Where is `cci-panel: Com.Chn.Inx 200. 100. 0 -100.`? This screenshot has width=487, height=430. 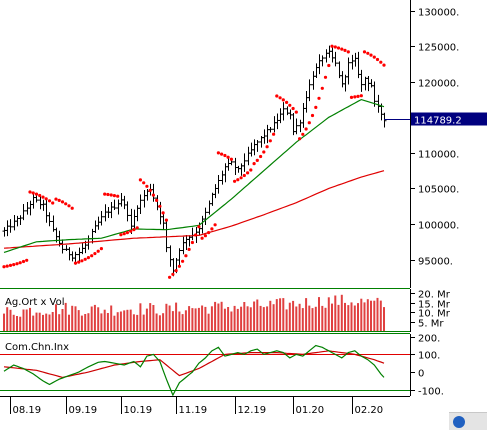 cci-panel: Com.Chn.Inx 200. 100. 0 -100. is located at coordinates (222, 366).